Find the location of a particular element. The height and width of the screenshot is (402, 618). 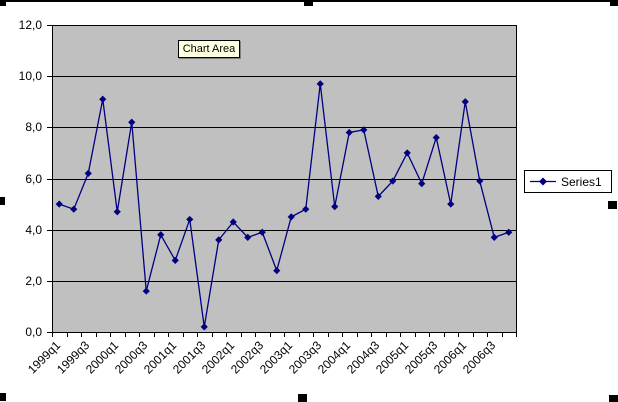

selection-handle-top-left is located at coordinates (3, 3).